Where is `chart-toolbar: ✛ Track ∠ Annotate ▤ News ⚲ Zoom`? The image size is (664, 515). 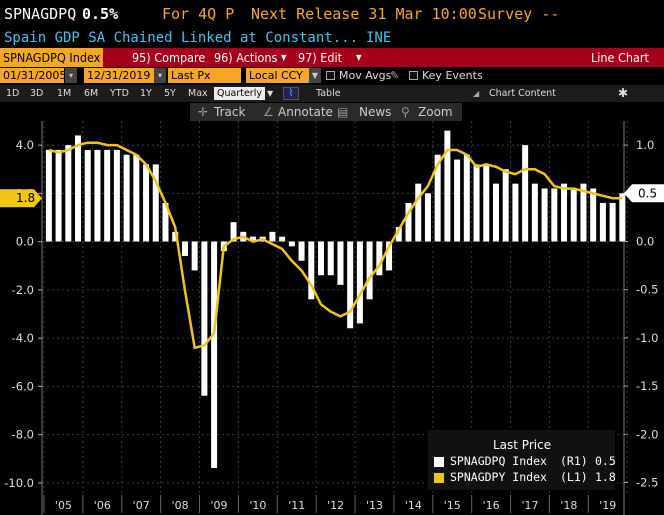 chart-toolbar: ✛ Track ∠ Annotate ▤ News ⚲ Zoom is located at coordinates (326, 112).